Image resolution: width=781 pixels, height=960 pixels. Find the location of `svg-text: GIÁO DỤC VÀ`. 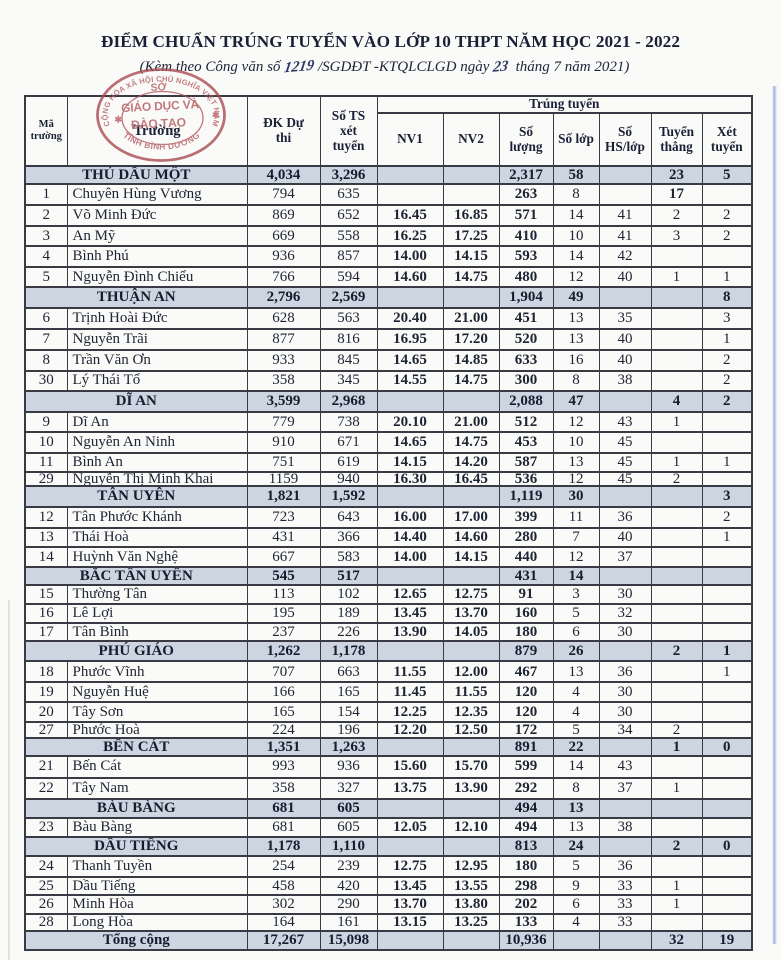

svg-text: GIÁO DỤC VÀ is located at coordinates (160, 105).